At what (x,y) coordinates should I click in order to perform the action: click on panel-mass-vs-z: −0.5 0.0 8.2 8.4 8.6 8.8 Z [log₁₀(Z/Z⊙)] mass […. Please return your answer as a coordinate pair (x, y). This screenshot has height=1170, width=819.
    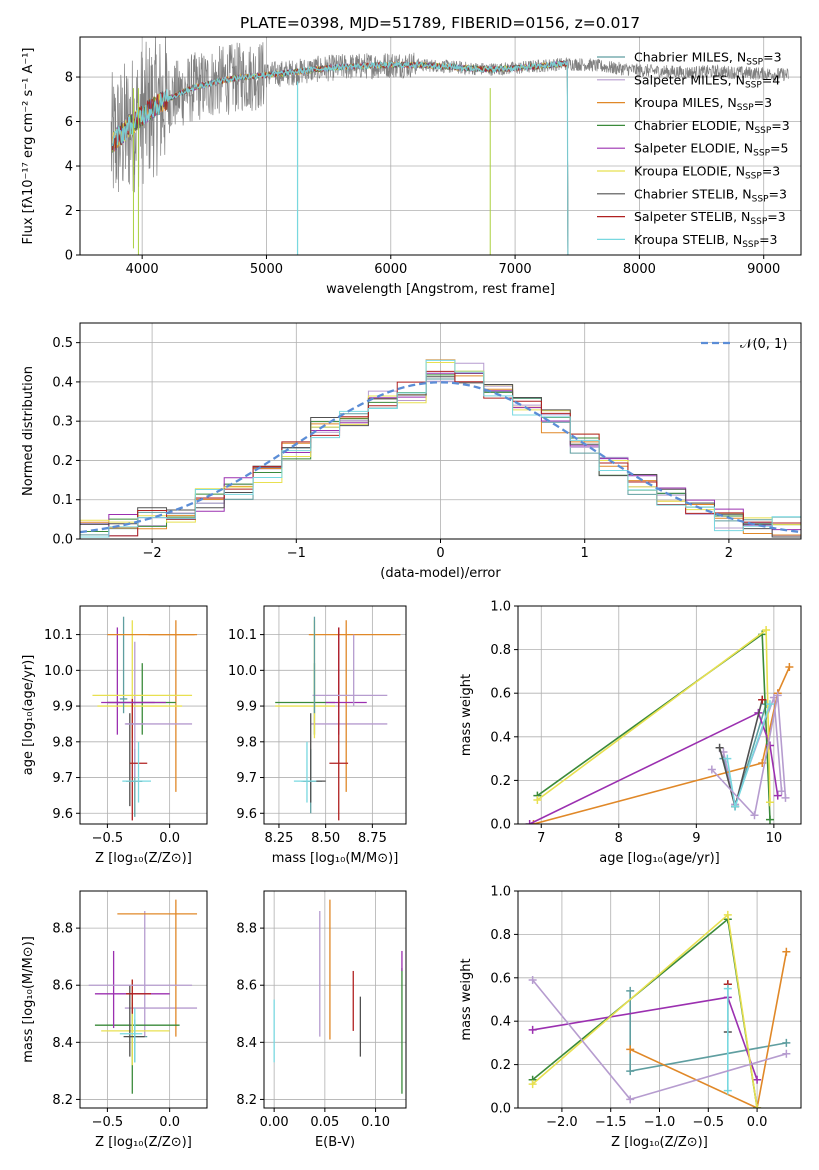
    Looking at the image, I should click on (114, 1020).